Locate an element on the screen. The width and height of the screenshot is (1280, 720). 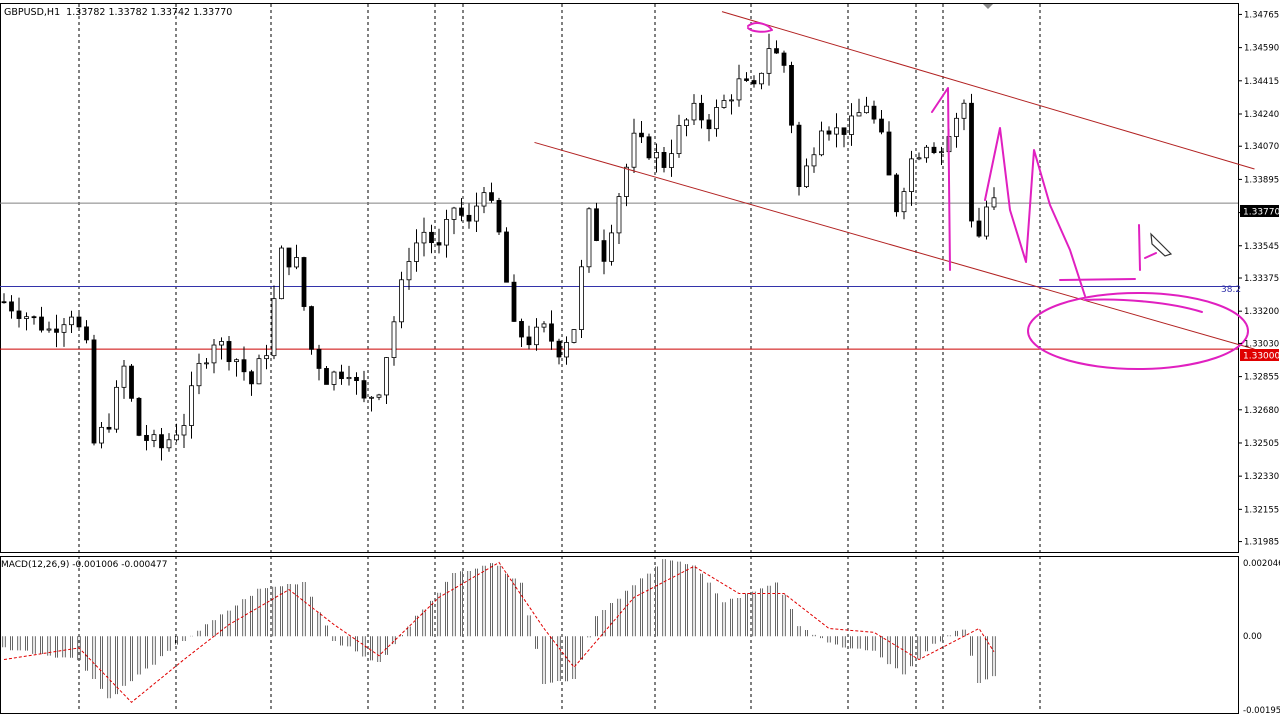
price-tick-label: 1.34070 is located at coordinates (1261, 147).